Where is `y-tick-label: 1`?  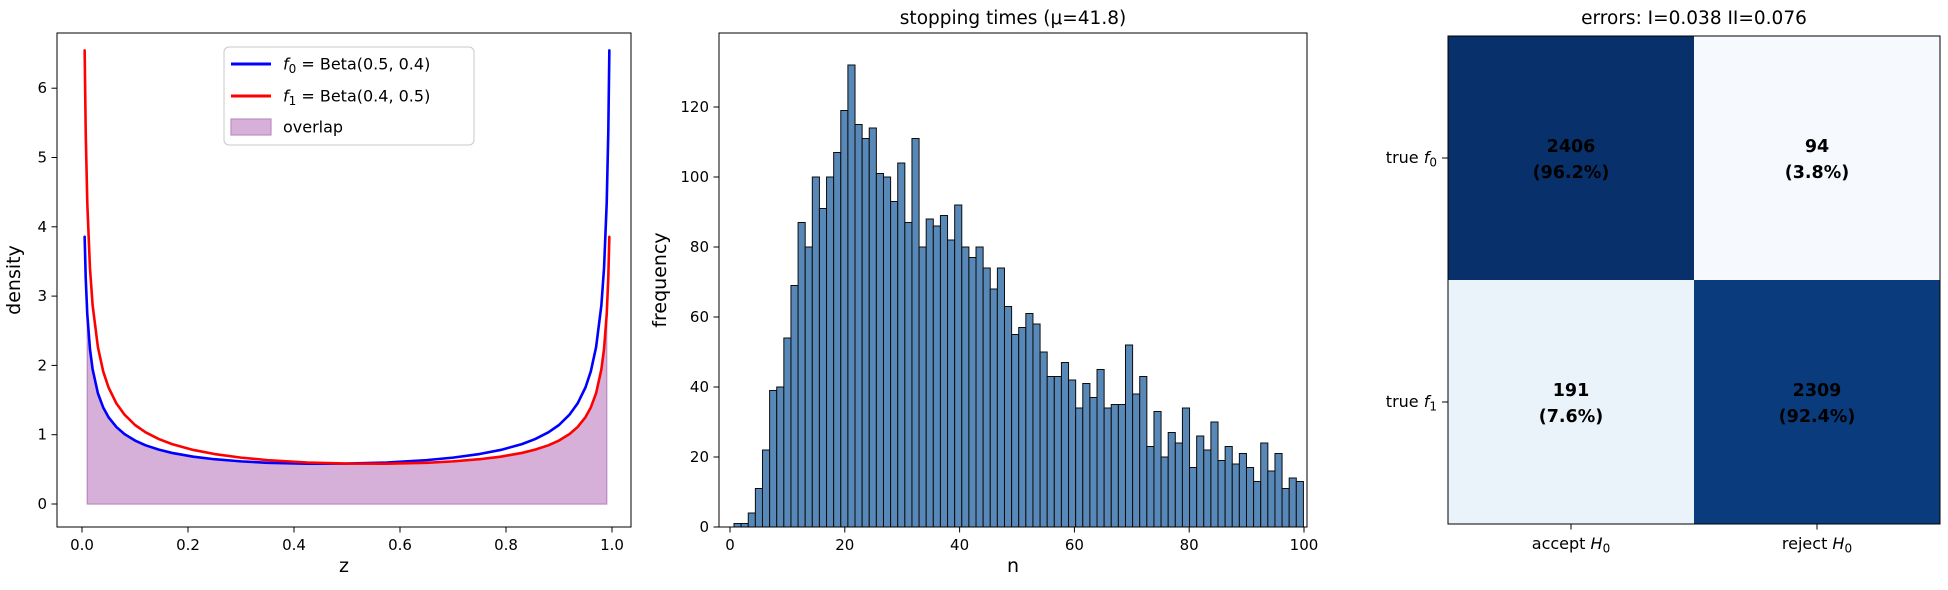
y-tick-label: 1 is located at coordinates (42, 435).